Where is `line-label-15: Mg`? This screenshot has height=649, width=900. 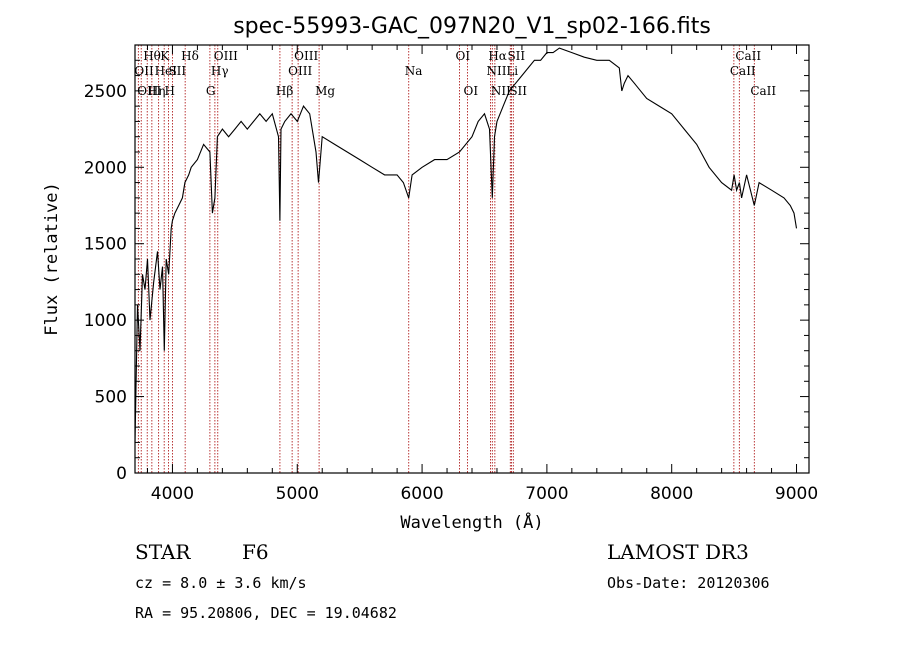
line-label-15: Mg is located at coordinates (325, 91).